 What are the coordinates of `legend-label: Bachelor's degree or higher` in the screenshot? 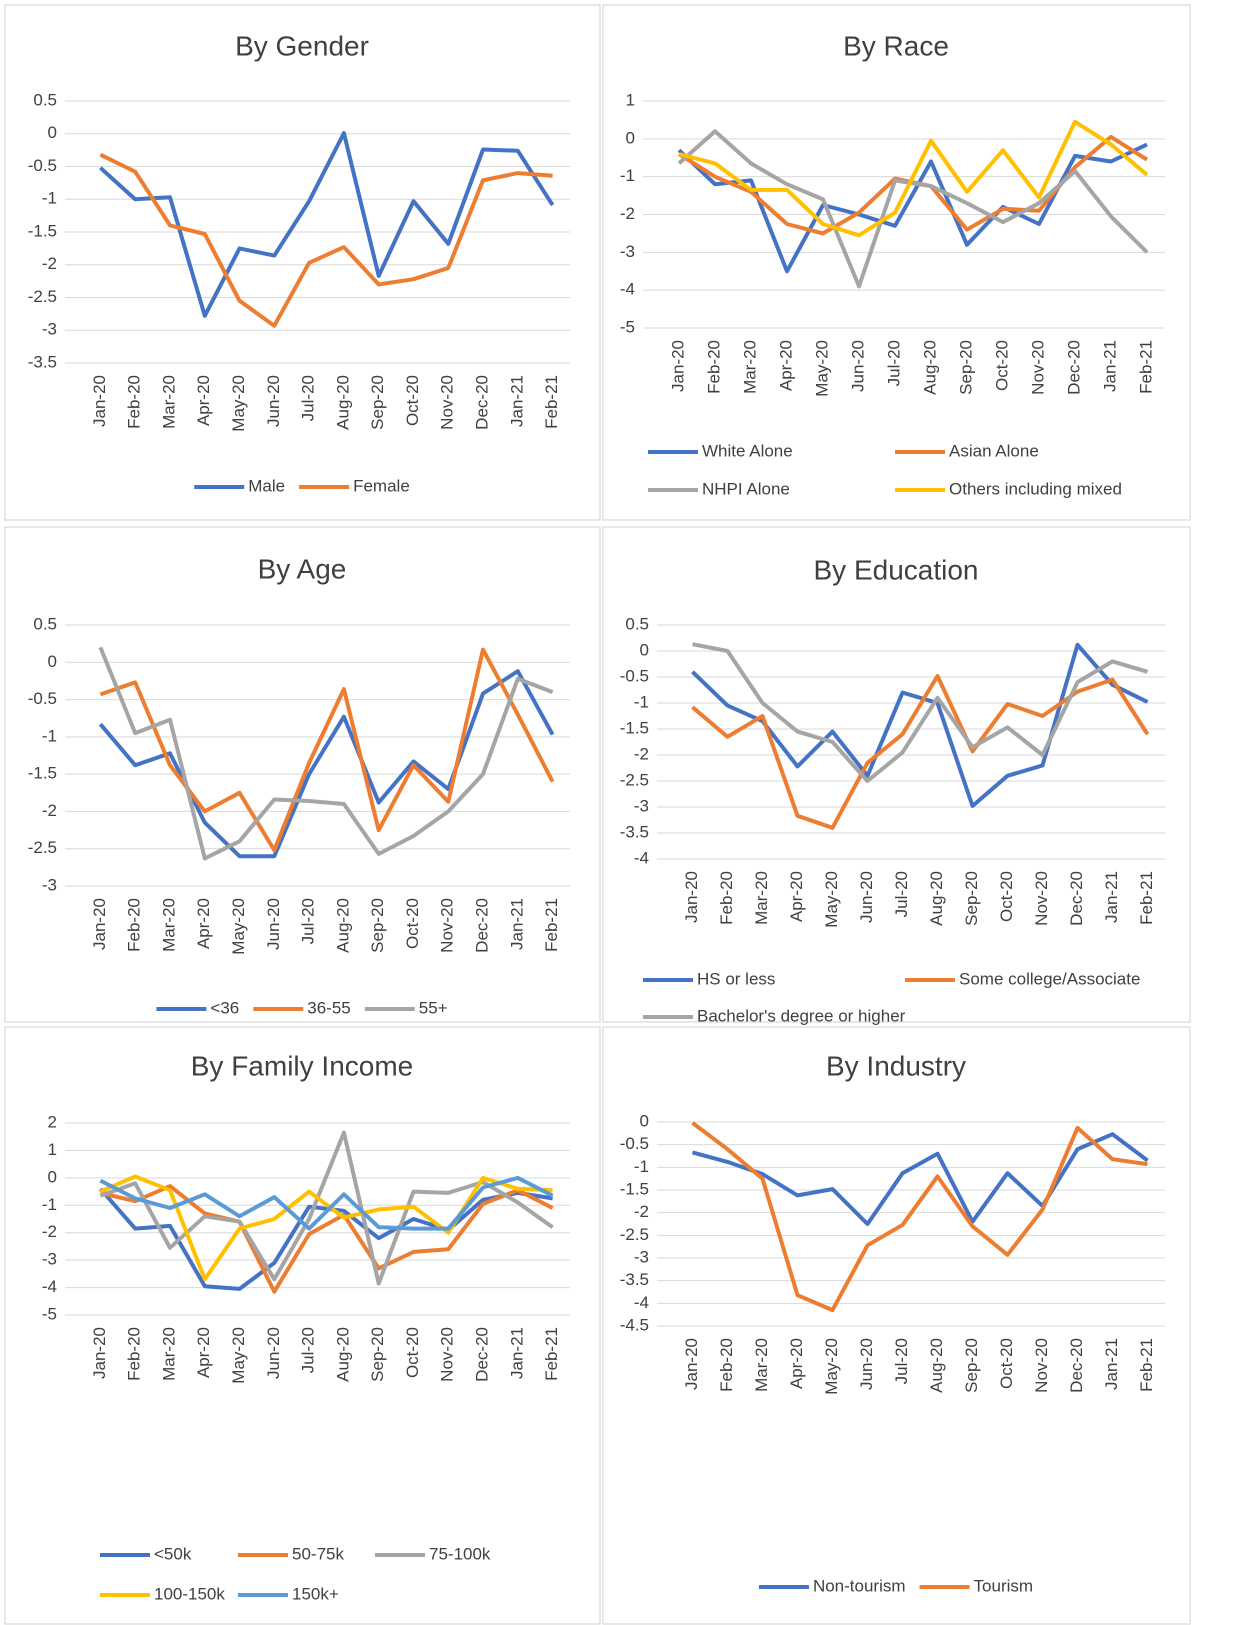 It's located at (801, 1015).